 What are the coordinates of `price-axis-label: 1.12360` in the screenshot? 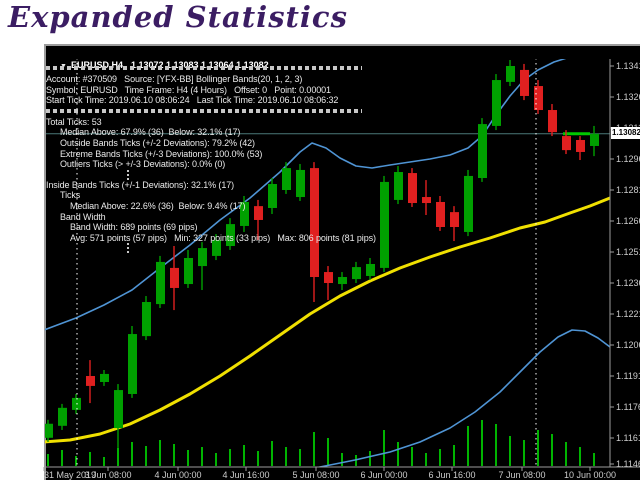 It's located at (628, 283).